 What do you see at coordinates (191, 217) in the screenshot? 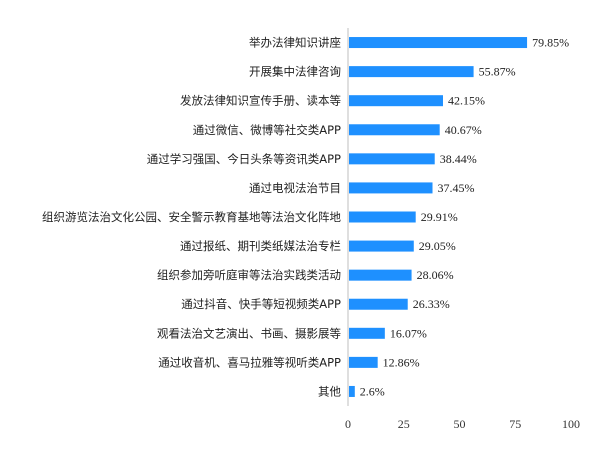
I see `category-label-6: 组织游览法治文化公园、安全警示教育基地等法治文化阵地` at bounding box center [191, 217].